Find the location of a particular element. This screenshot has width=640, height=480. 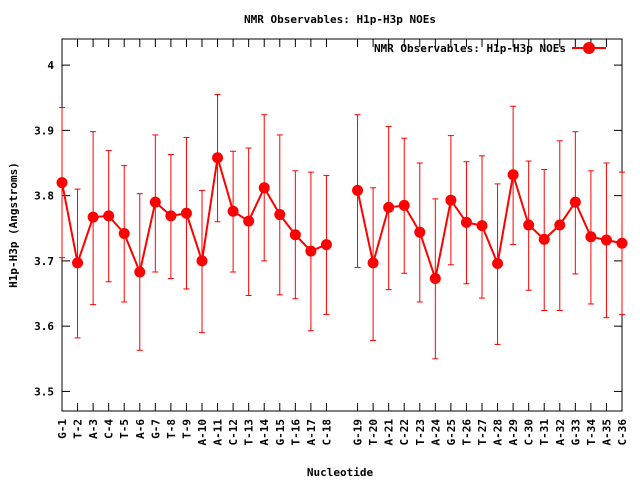

x-tick-label: T-9 is located at coordinates (186, 429).